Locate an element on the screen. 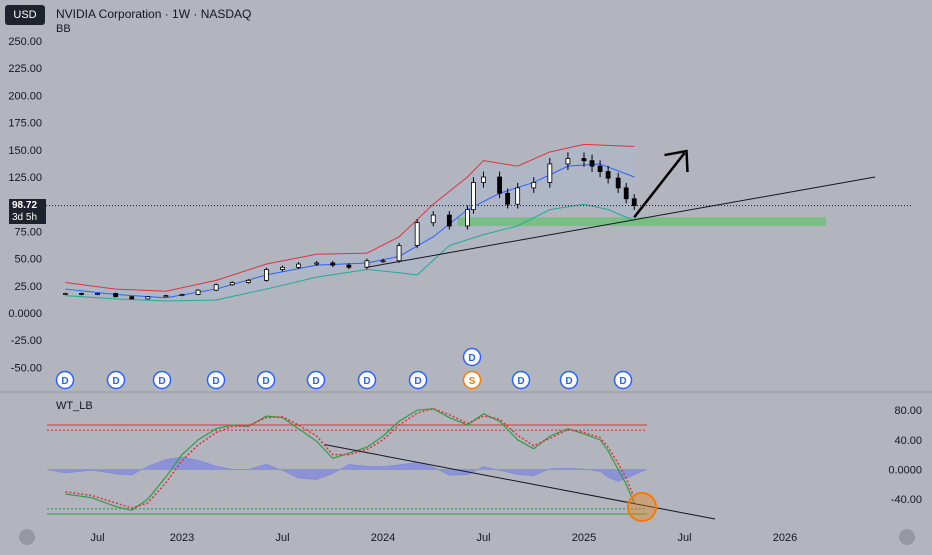  x-tick-label: 2024 is located at coordinates (383, 538).